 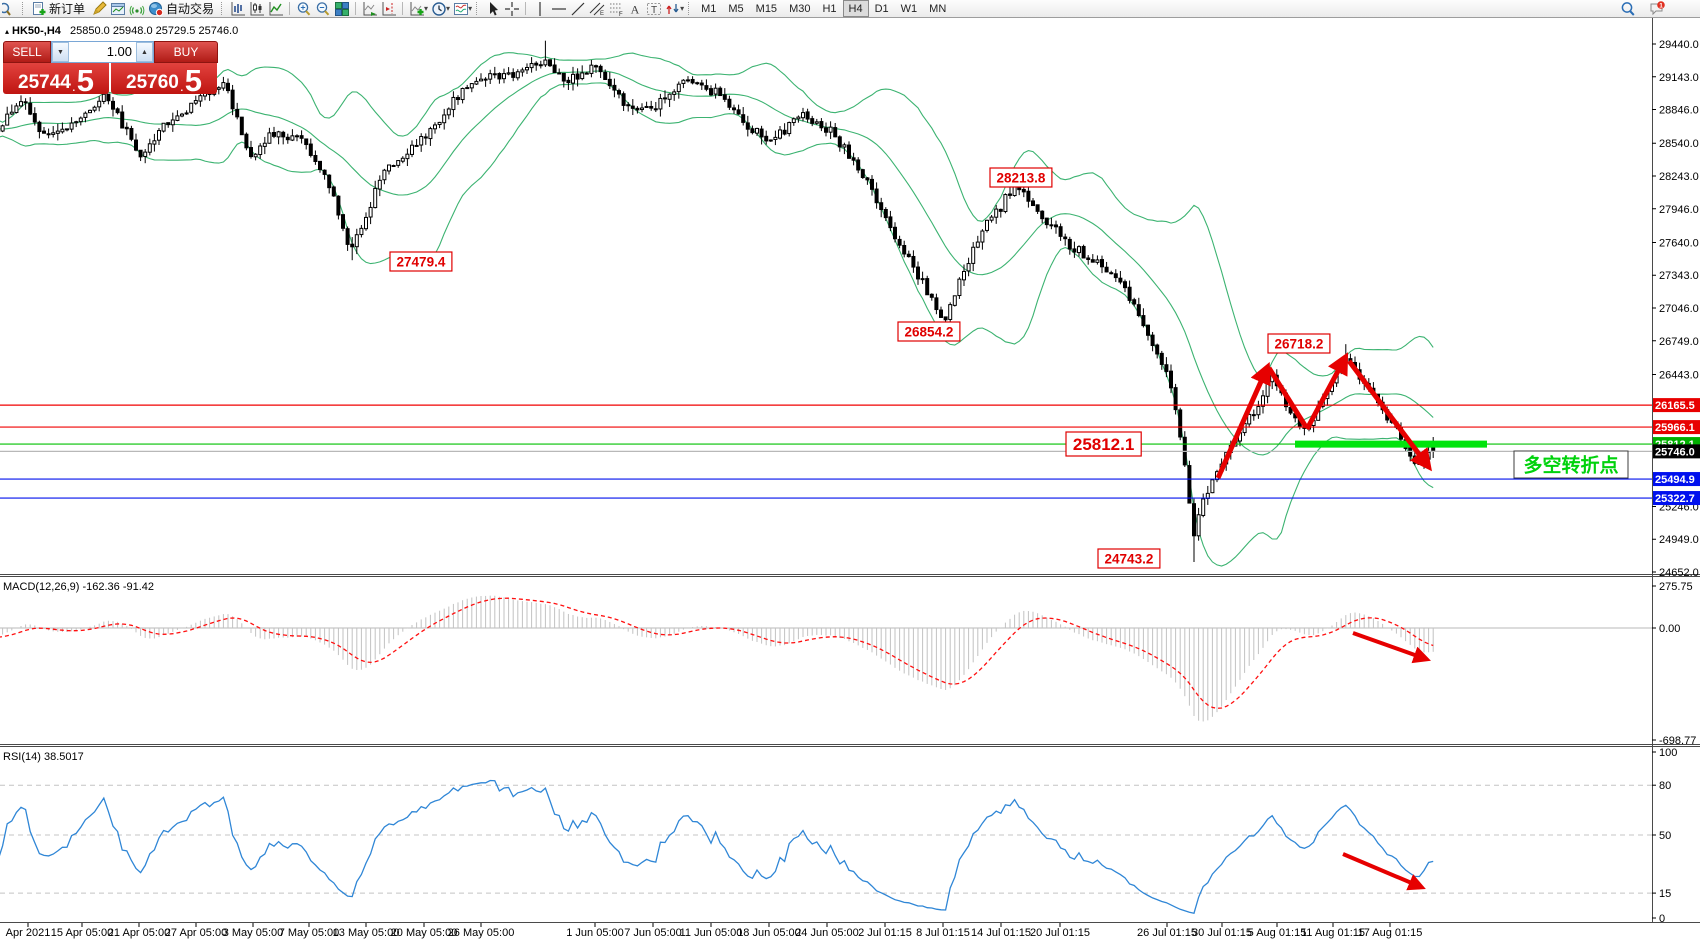 I want to click on svg-text: 25966.1, so click(x=1675, y=428).